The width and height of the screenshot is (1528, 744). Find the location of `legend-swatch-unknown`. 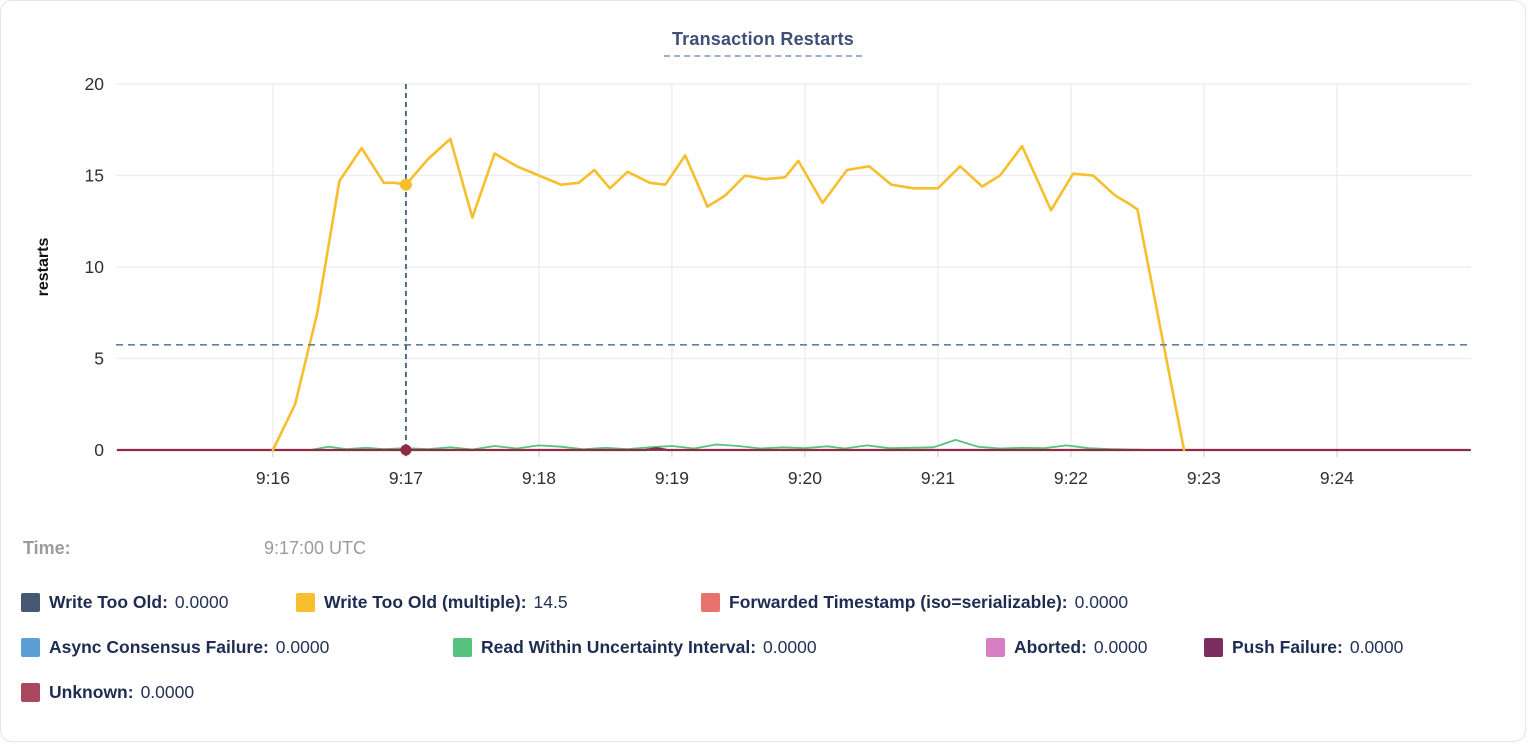

legend-swatch-unknown is located at coordinates (30, 692).